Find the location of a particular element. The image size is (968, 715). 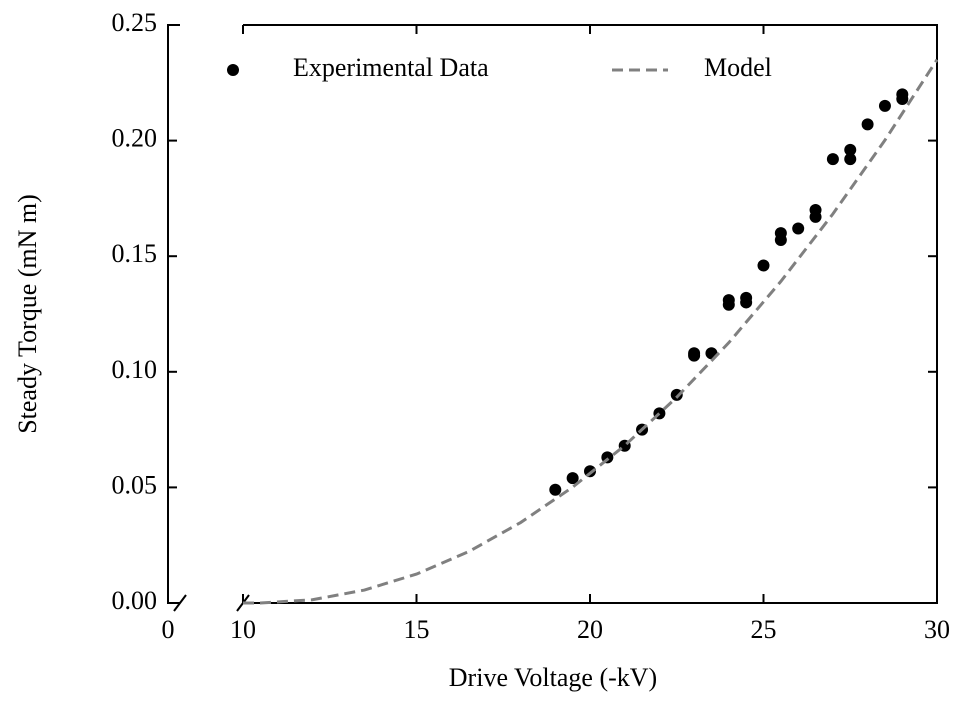

y-tick-label: 0.25 is located at coordinates (135, 22).